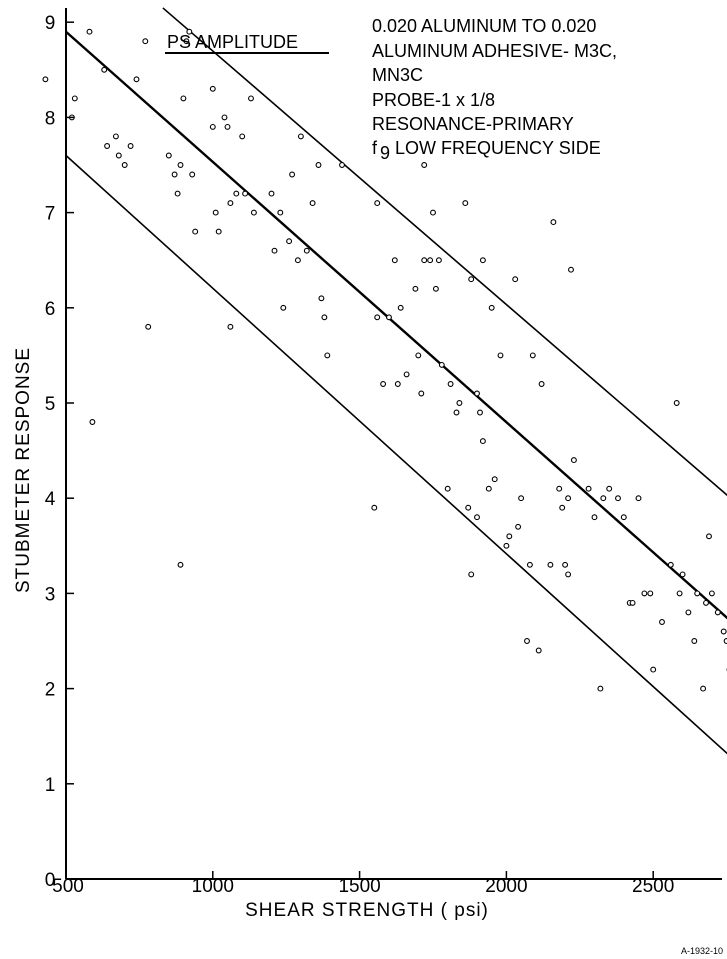 The image size is (727, 959). I want to click on annotation-line-6: LOW FREQUENCY SIDE, so click(498, 148).